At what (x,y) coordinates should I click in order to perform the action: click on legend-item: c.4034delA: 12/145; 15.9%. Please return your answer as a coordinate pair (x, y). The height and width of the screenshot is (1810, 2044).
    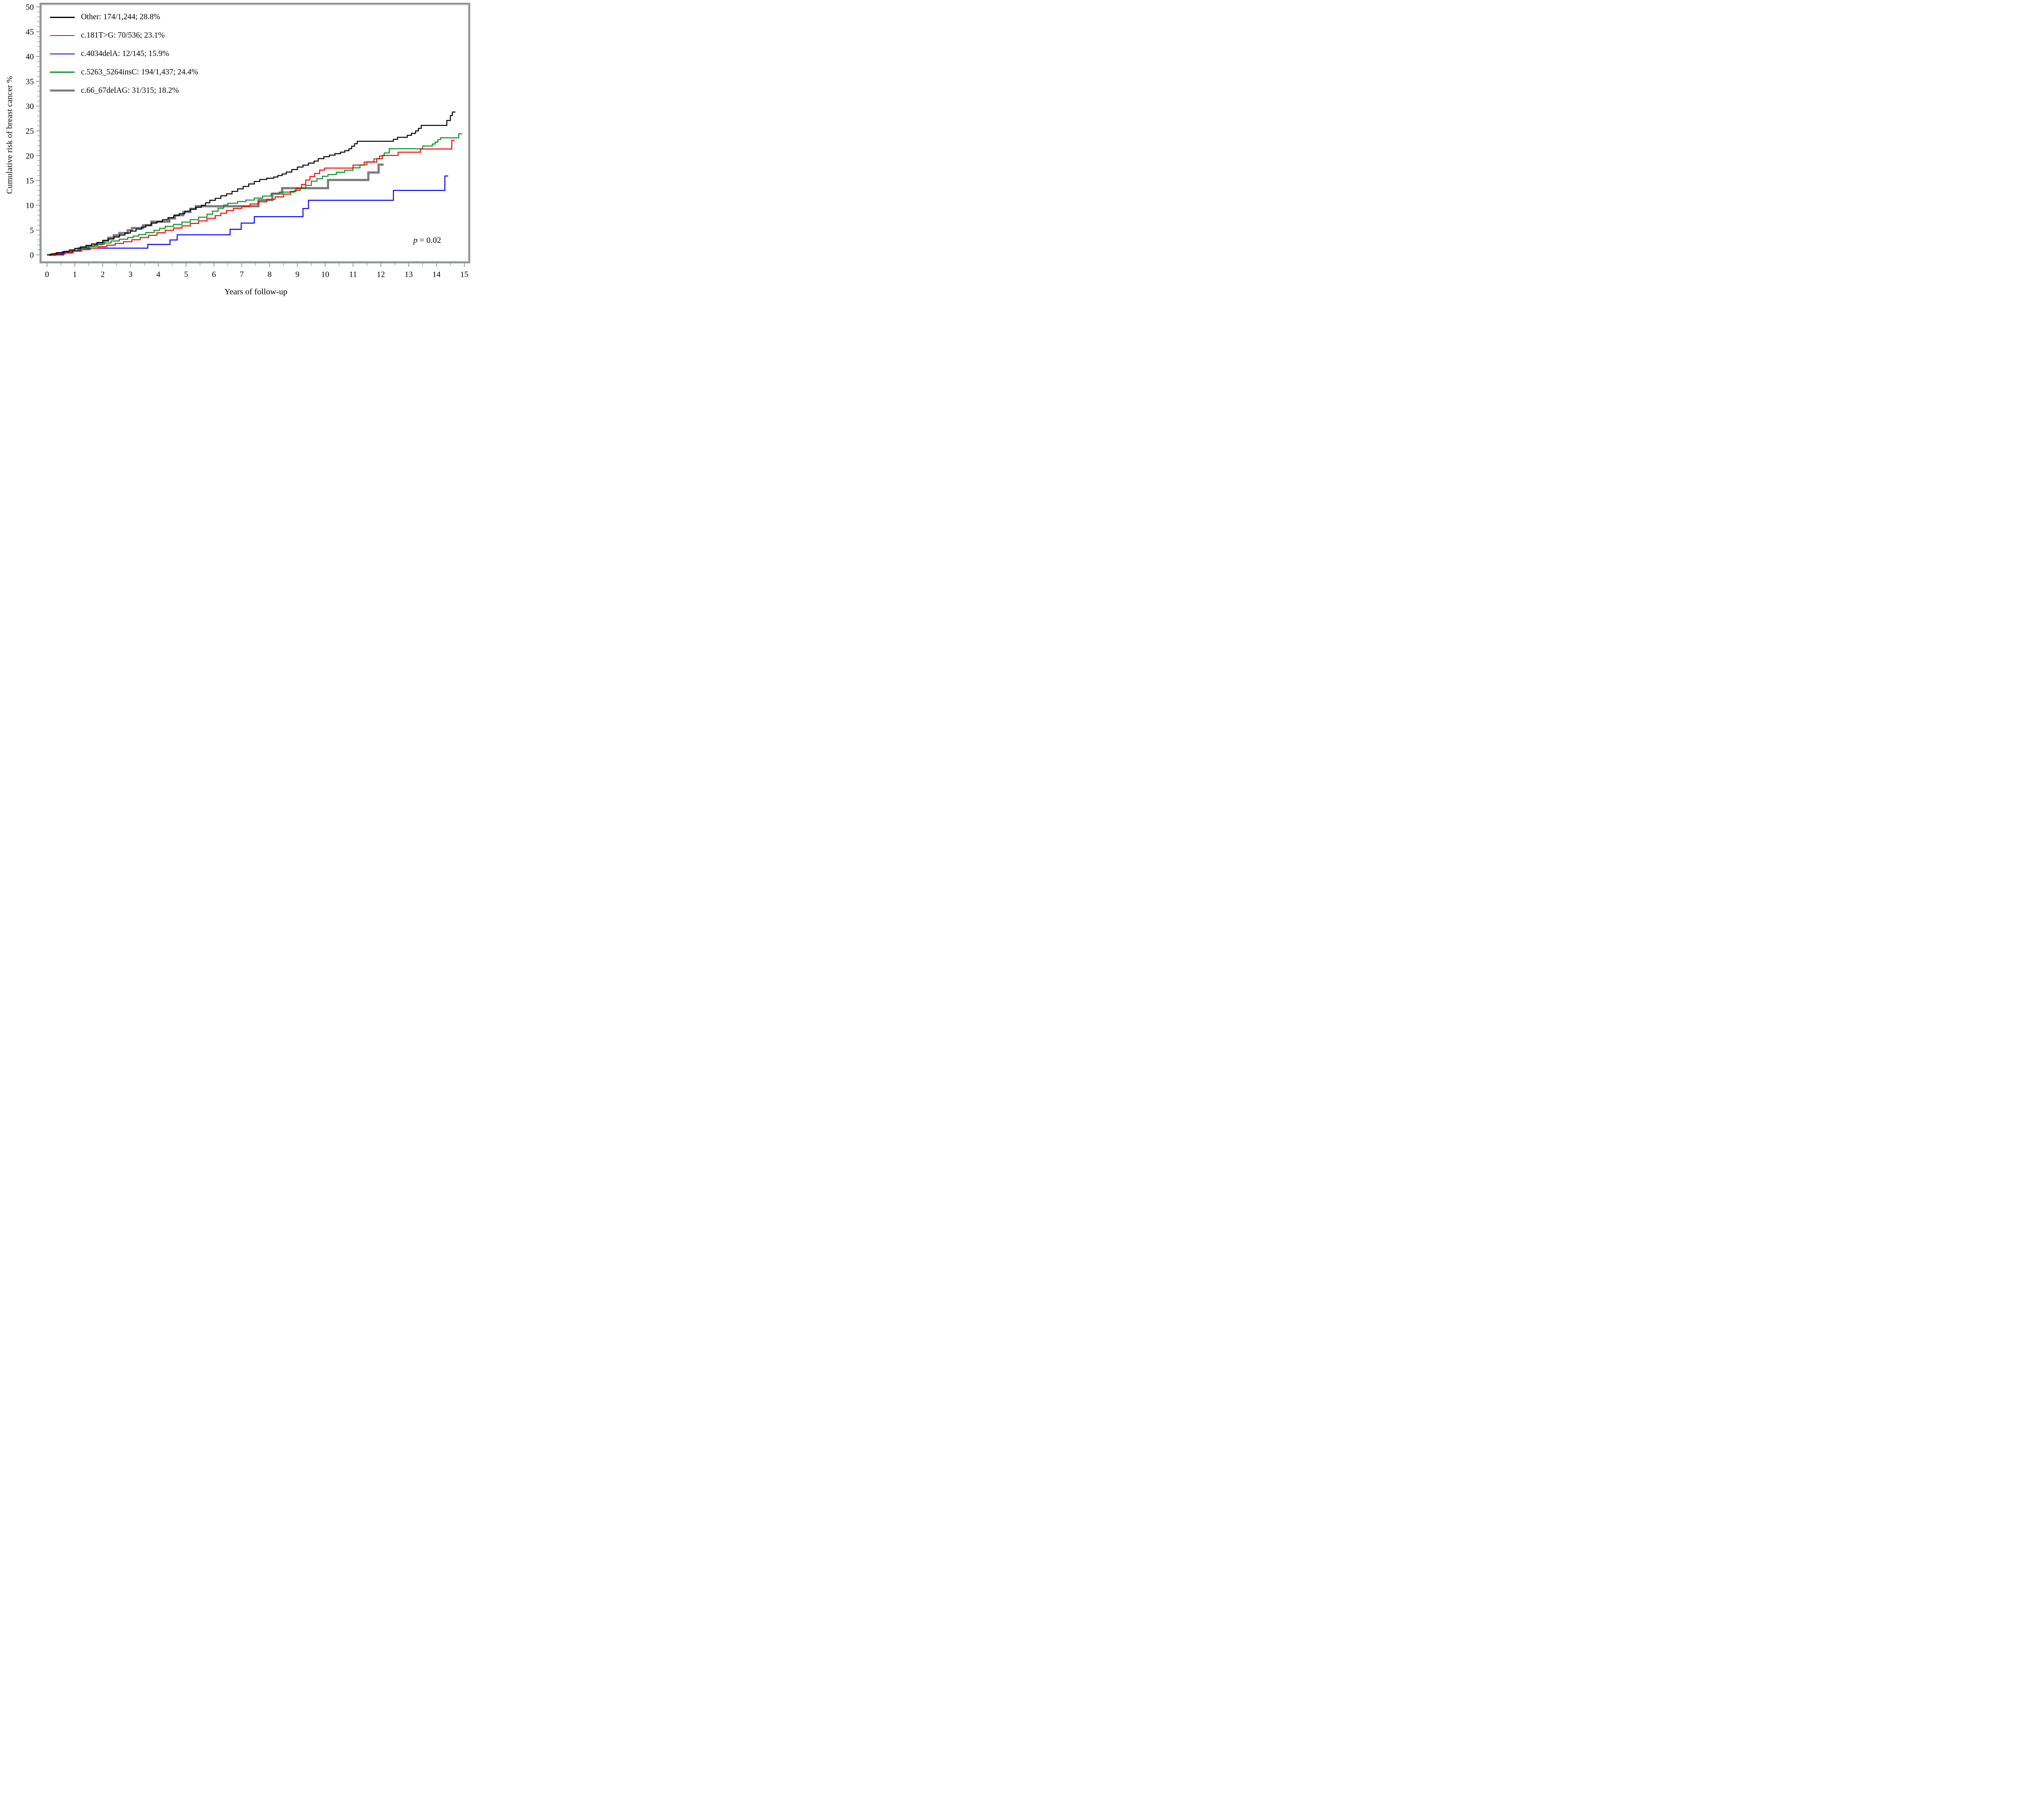
    Looking at the image, I should click on (124, 54).